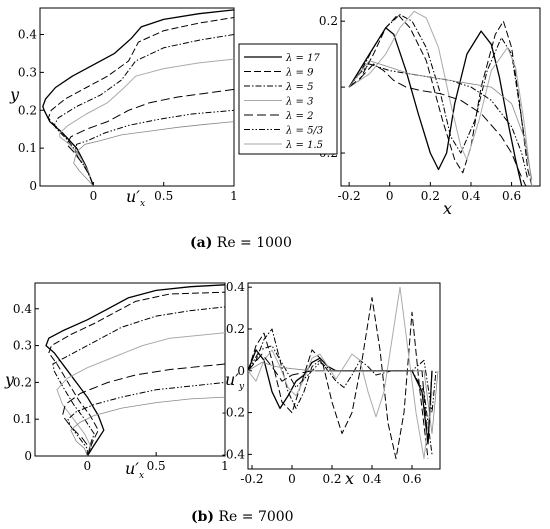  What do you see at coordinates (234, 454) in the screenshot?
I see `y-tick-label: -0.4` at bounding box center [234, 454].